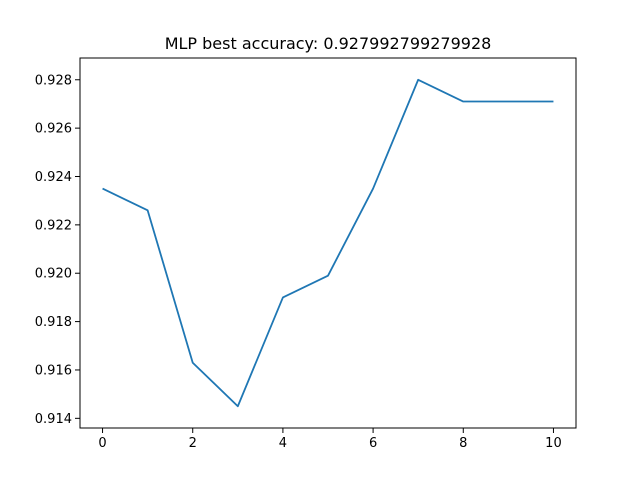  Describe the element at coordinates (193, 443) in the screenshot. I see `x-tick-label: 2` at that location.